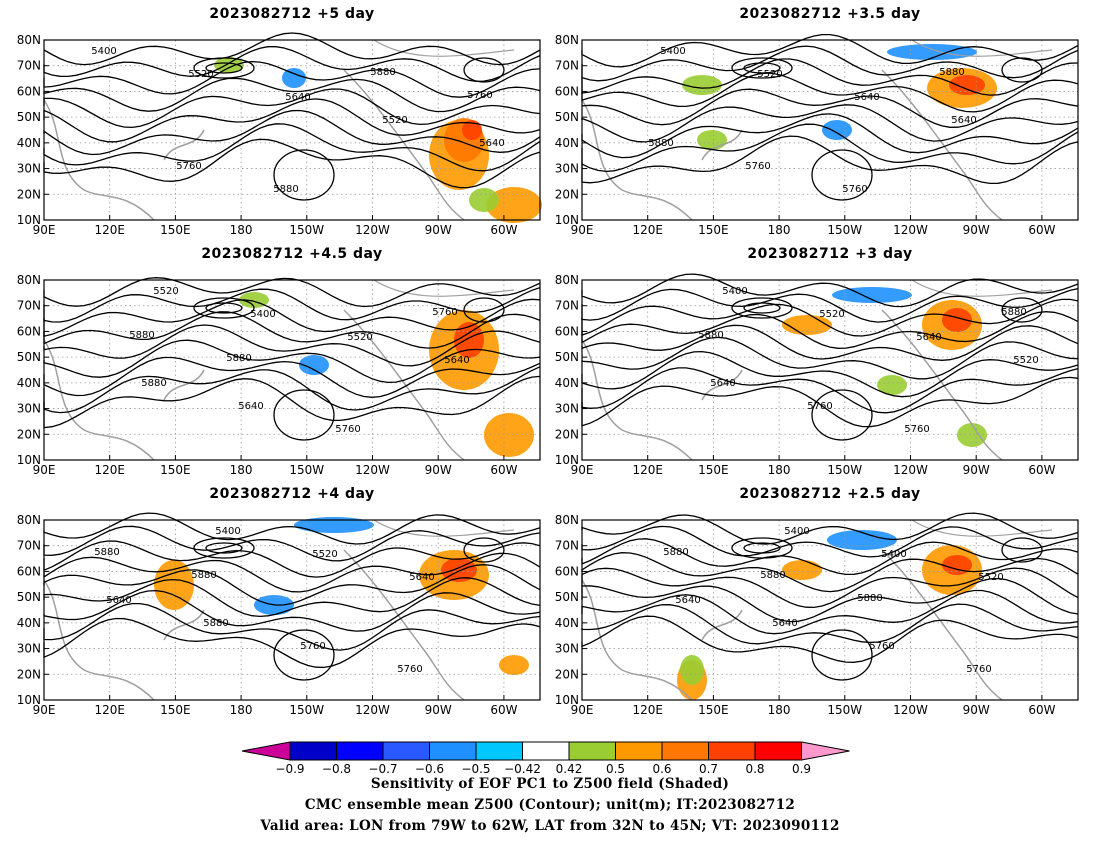 This screenshot has height=850, width=1100. I want to click on colorbar-label: −0.6, so click(429, 768).